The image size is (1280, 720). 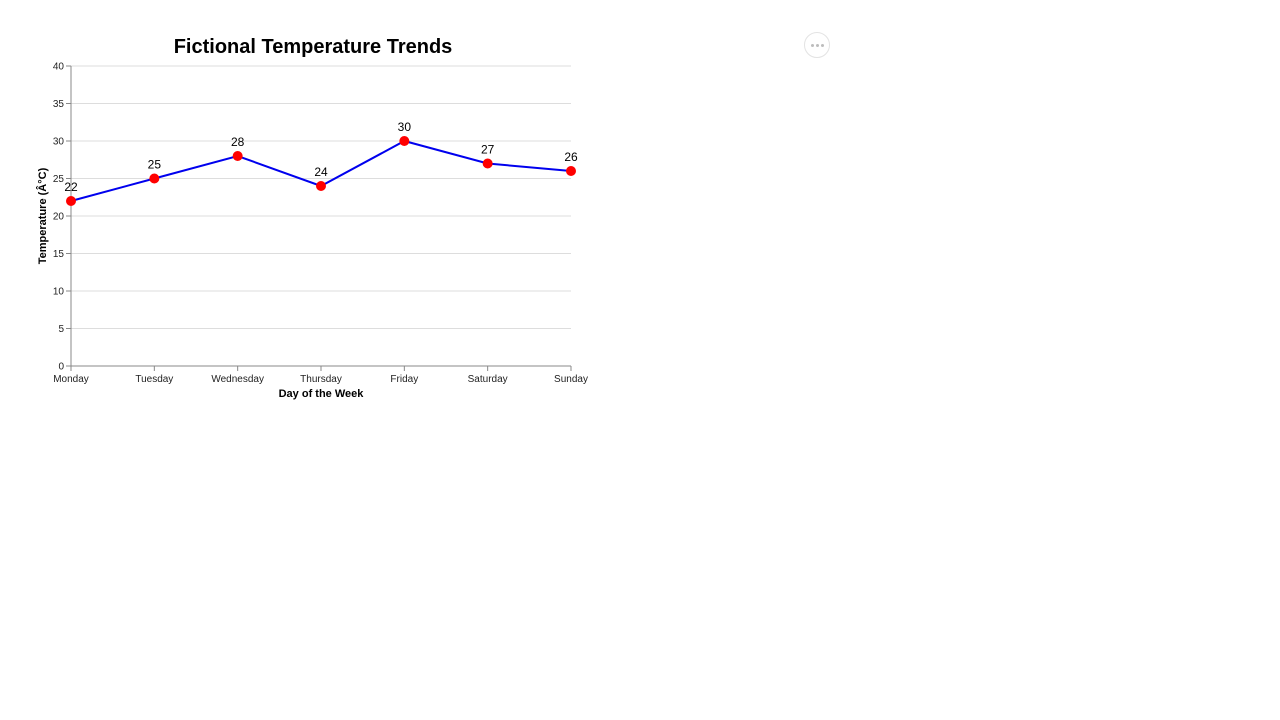 I want to click on data-label: 25, so click(x=155, y=165).